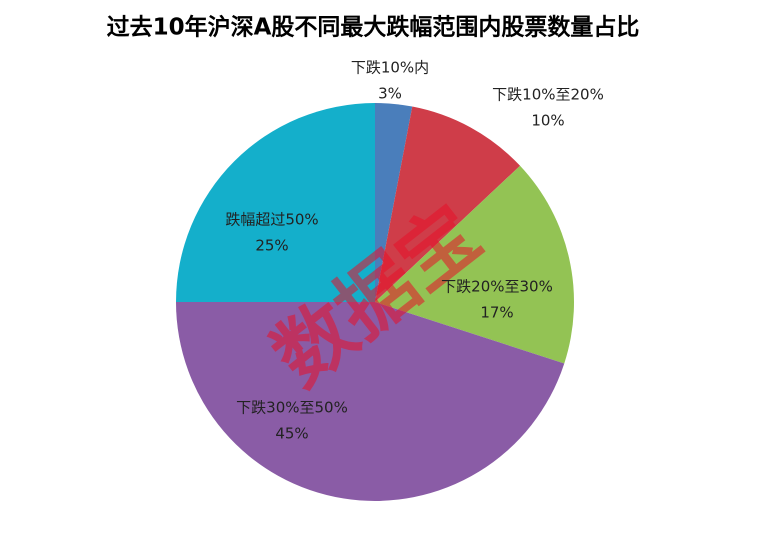 This screenshot has height=535, width=765. I want to click on slice-label: 下跌20%至30%, so click(497, 287).